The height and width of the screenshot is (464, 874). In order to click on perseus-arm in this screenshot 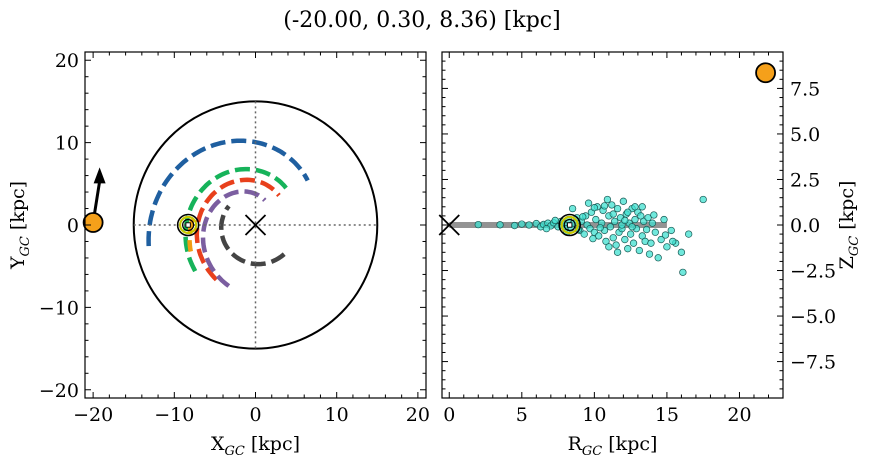, I will do `click(236, 219)`.